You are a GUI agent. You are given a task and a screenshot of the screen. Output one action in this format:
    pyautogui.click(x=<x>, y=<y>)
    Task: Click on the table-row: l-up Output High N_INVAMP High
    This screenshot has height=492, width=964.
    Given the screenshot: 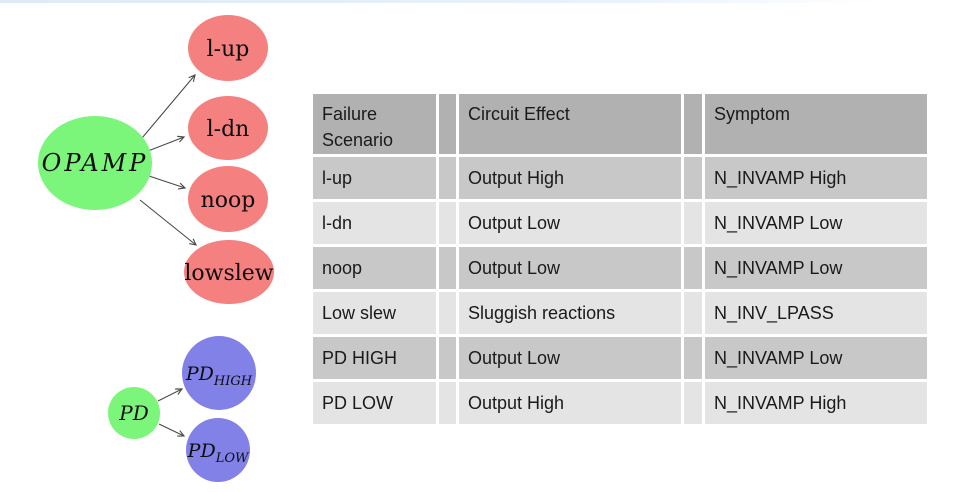 What is the action you would take?
    pyautogui.click(x=620, y=176)
    